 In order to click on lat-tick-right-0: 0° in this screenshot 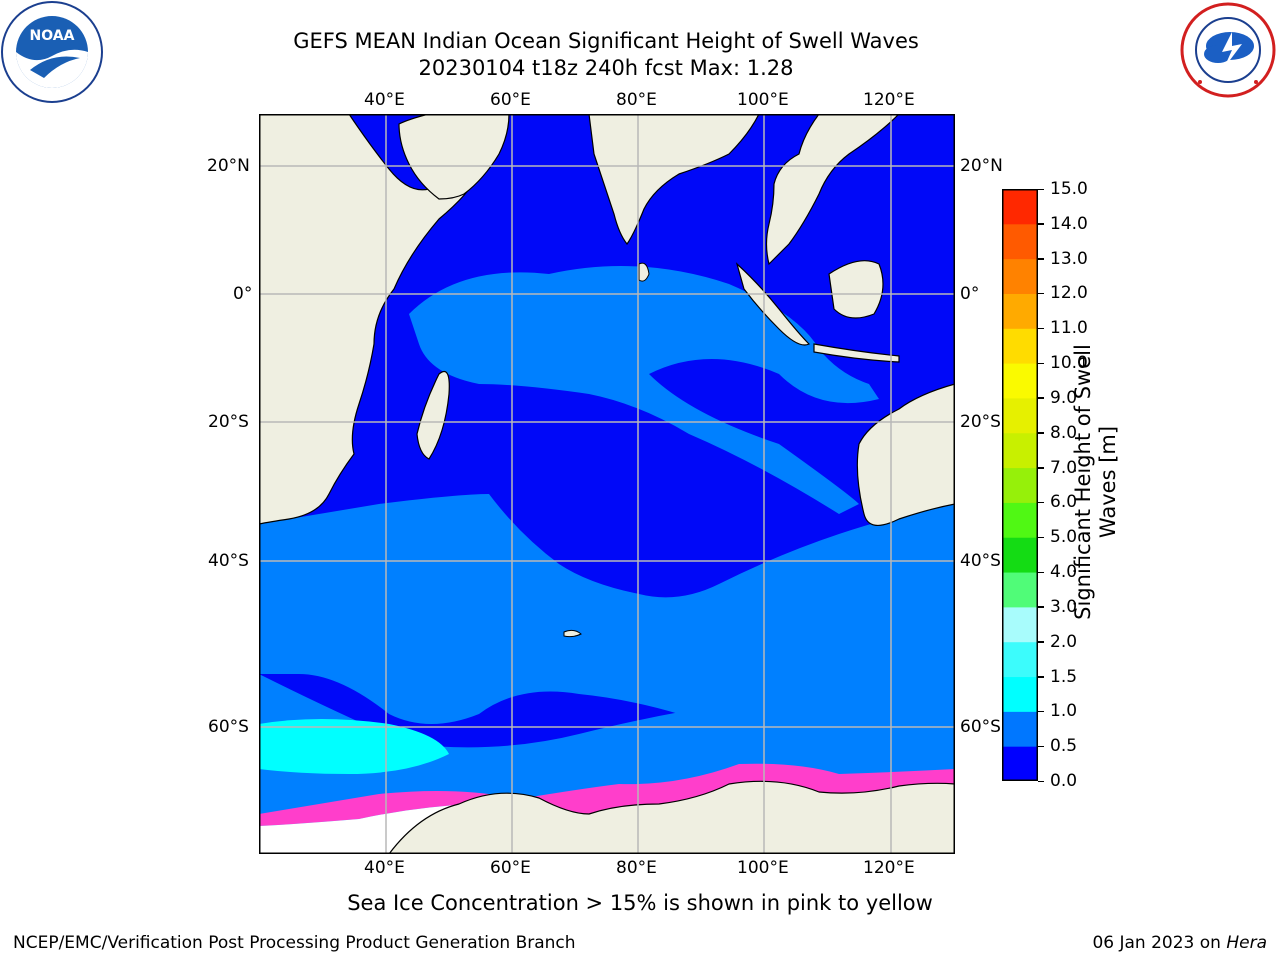, I will do `click(970, 294)`.